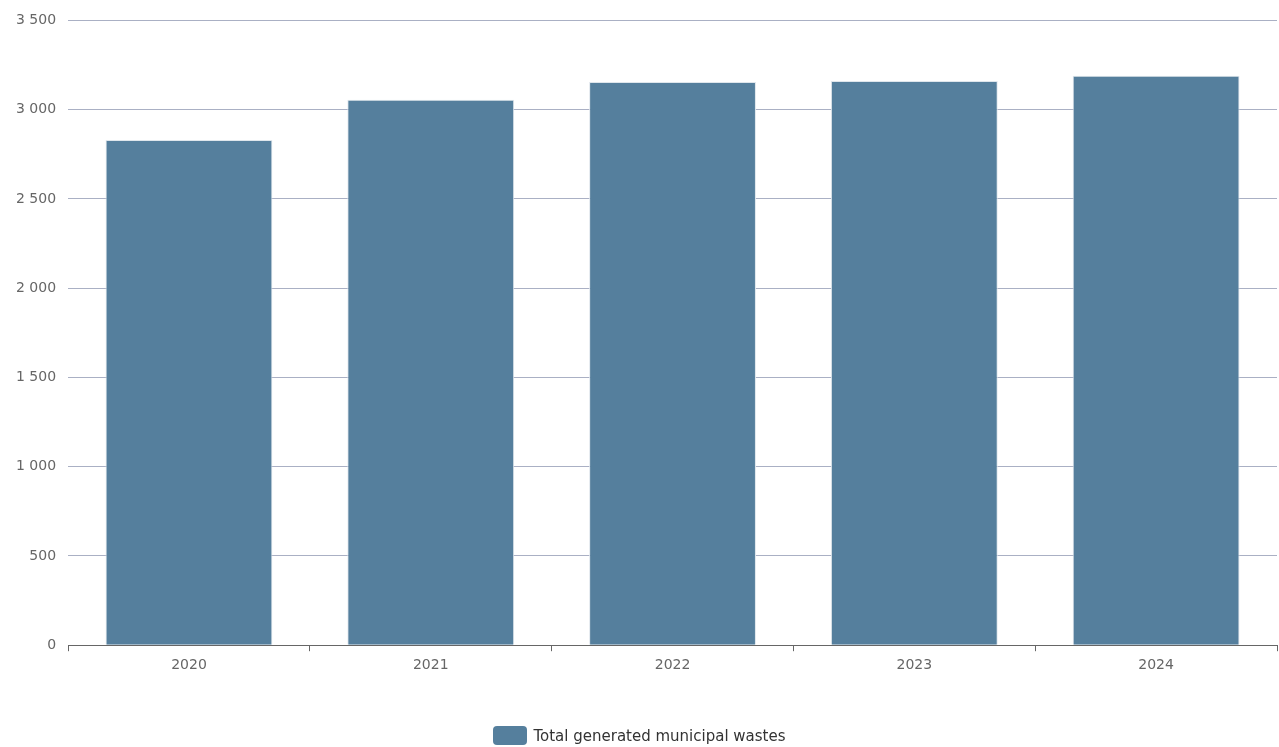  Describe the element at coordinates (430, 664) in the screenshot. I see `x-tick-label: 2021` at that location.